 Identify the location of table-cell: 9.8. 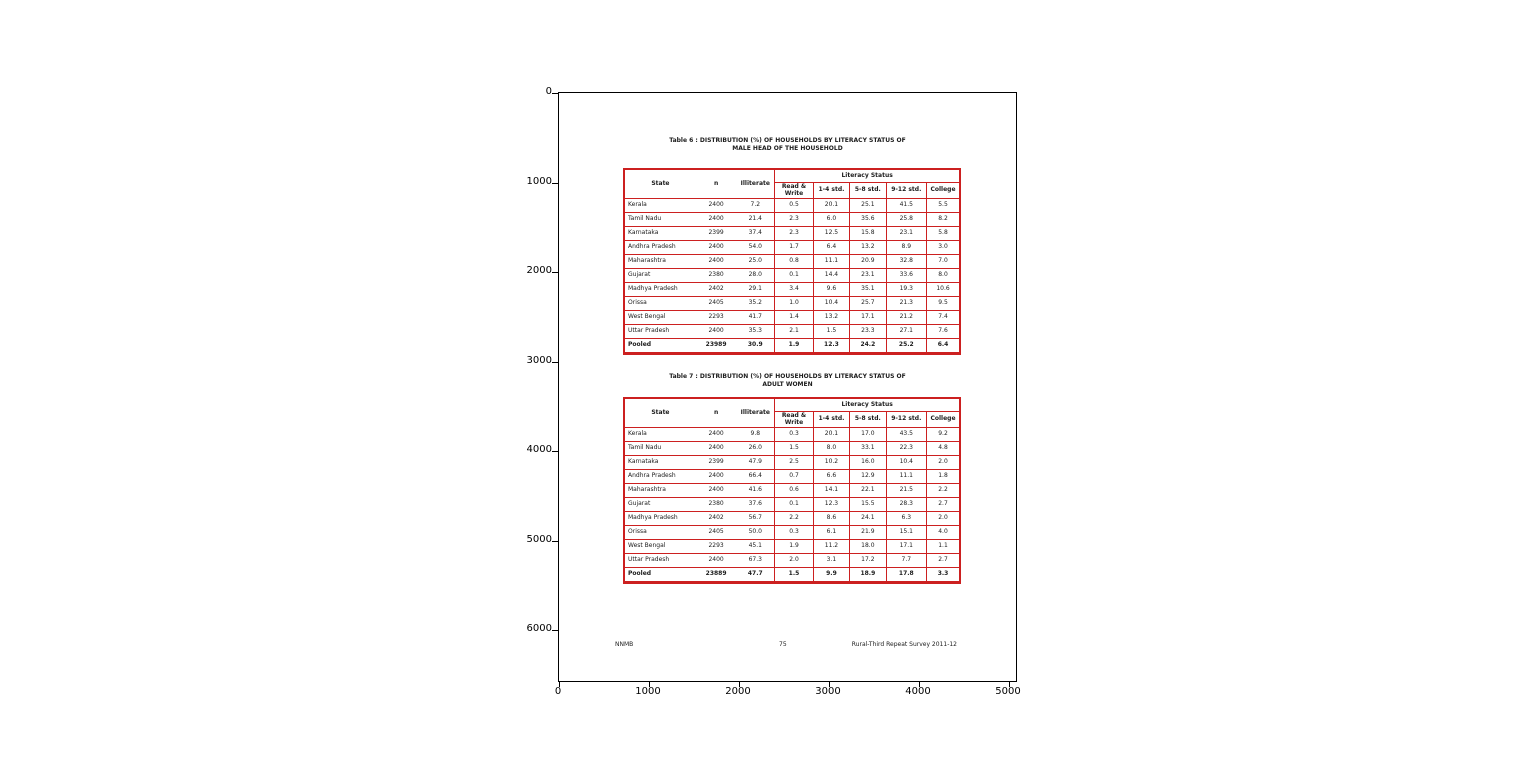
(755, 434).